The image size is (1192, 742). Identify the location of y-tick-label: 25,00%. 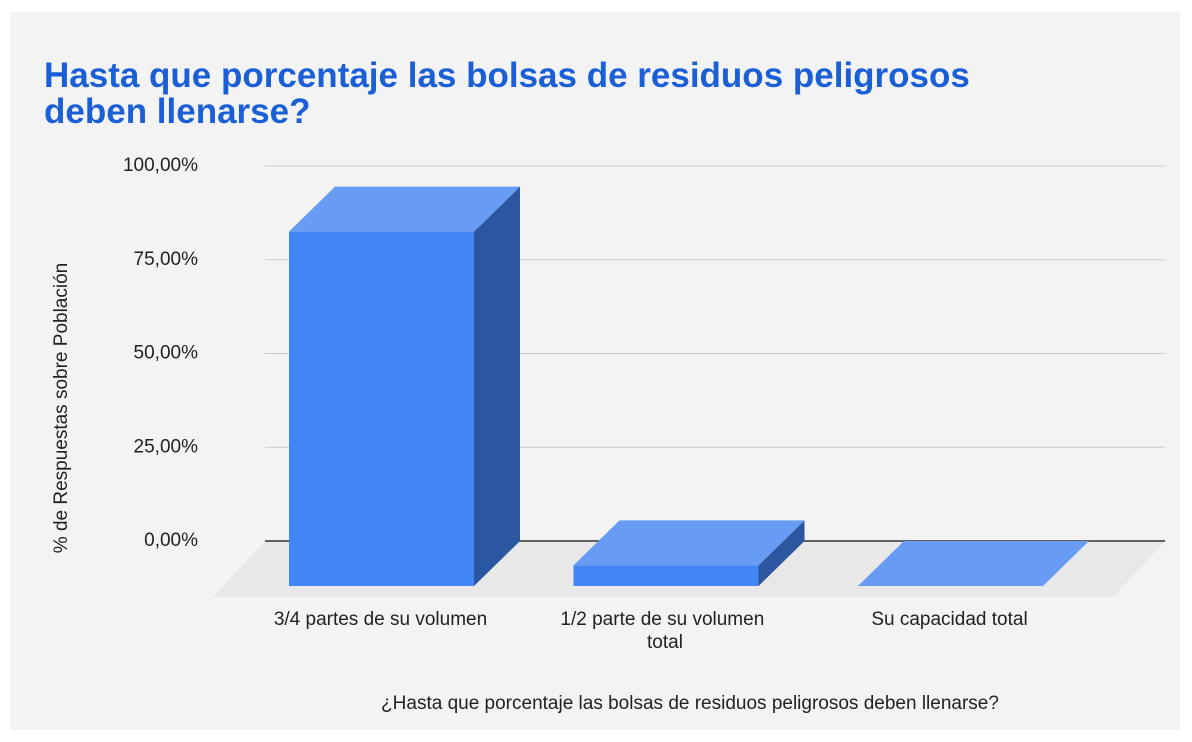
(166, 446).